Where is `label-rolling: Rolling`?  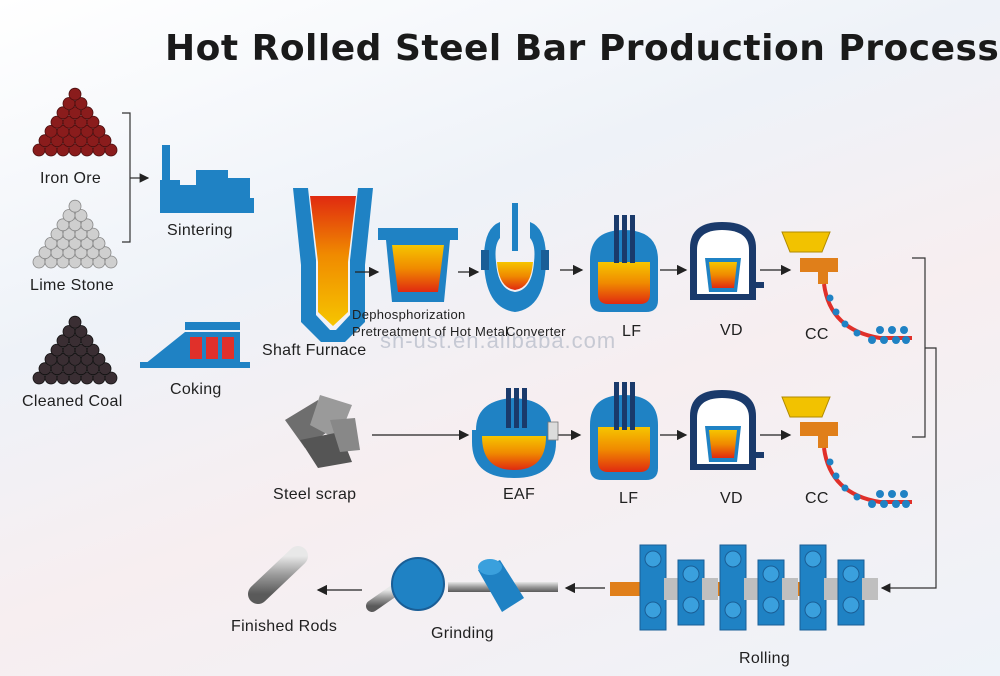 label-rolling: Rolling is located at coordinates (765, 658).